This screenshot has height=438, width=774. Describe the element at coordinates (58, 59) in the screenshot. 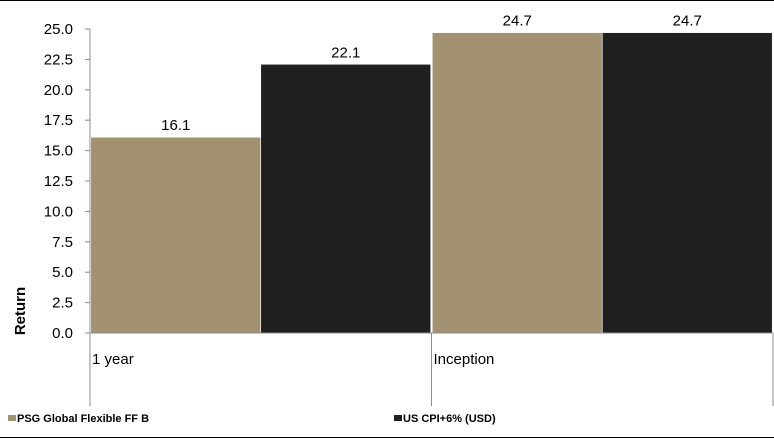

I see `y-tick-label: 22.5` at that location.